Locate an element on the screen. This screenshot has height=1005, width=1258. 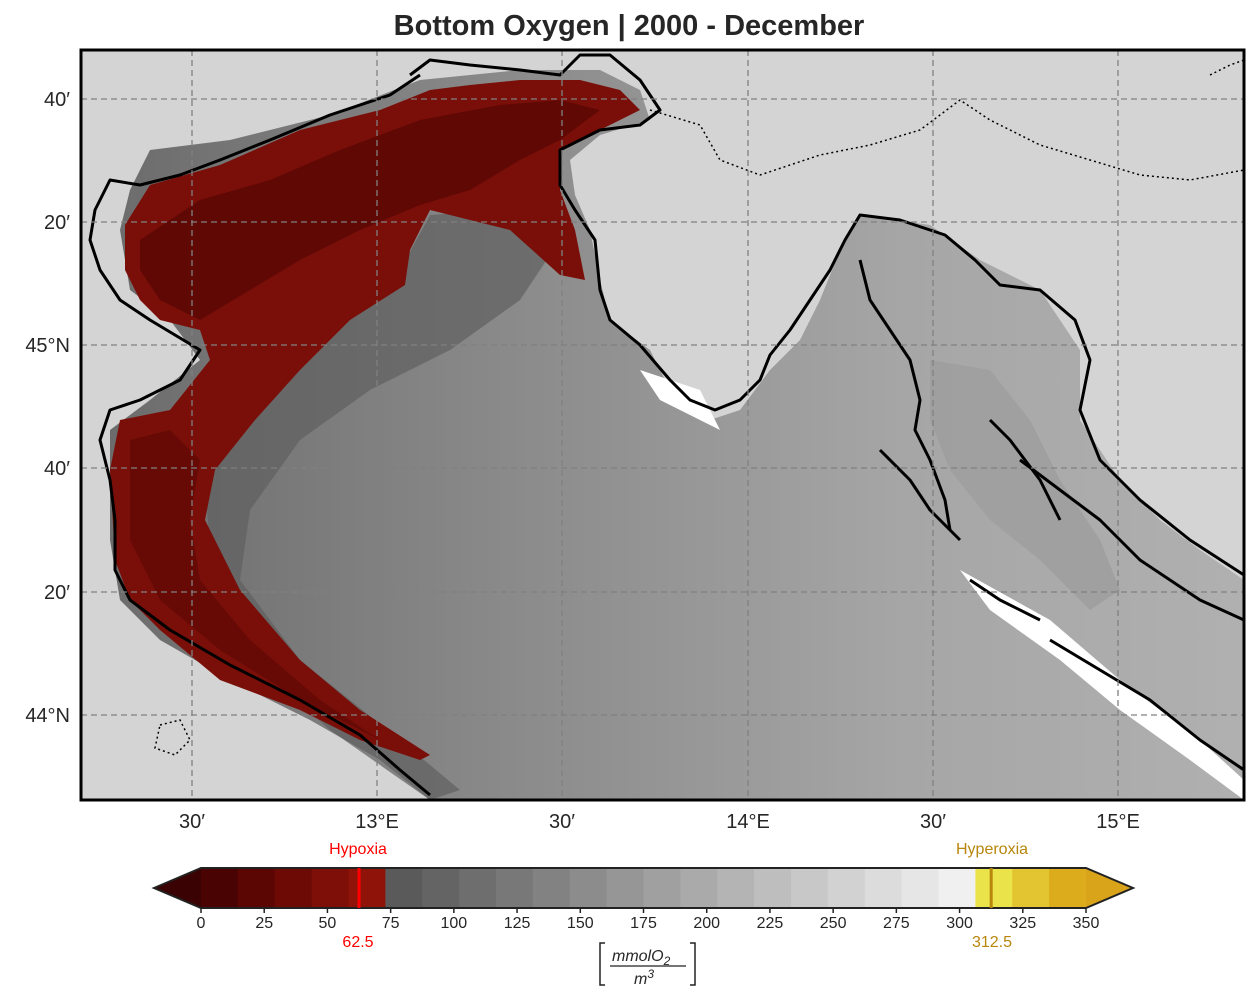
map-title: Bottom Oxygen | 2000 - December is located at coordinates (629, 26).